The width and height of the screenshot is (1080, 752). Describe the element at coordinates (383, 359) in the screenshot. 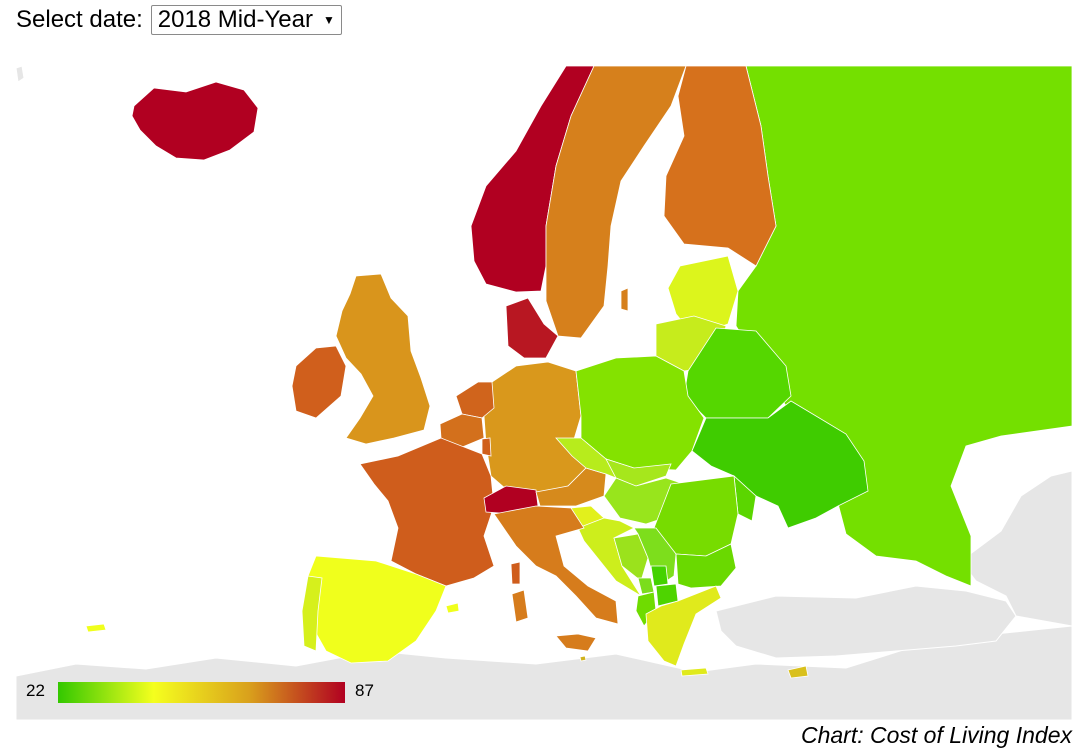

I see `country-uk` at that location.